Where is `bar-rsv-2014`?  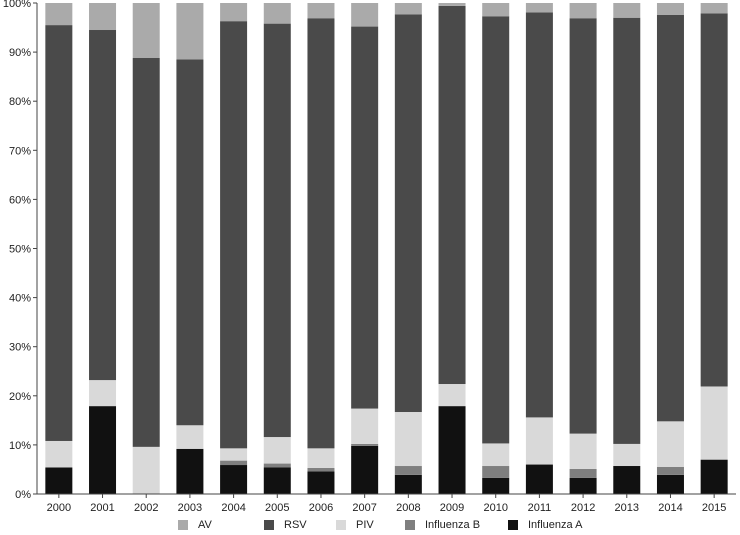
bar-rsv-2014 is located at coordinates (670, 218).